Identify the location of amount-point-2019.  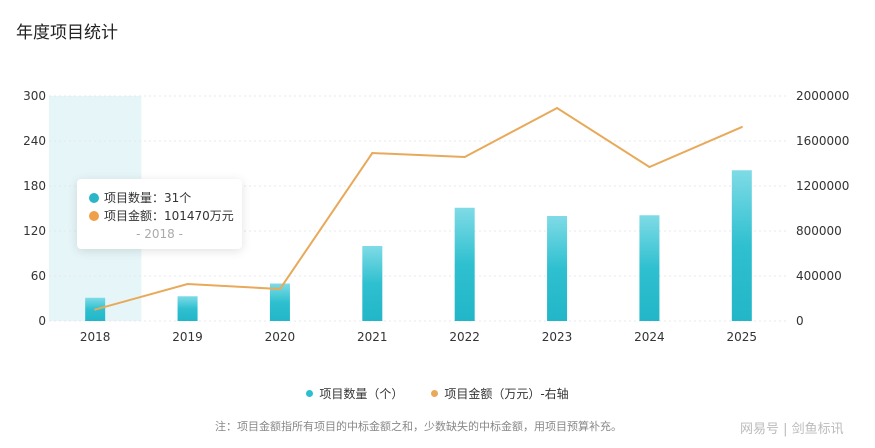
(187, 283).